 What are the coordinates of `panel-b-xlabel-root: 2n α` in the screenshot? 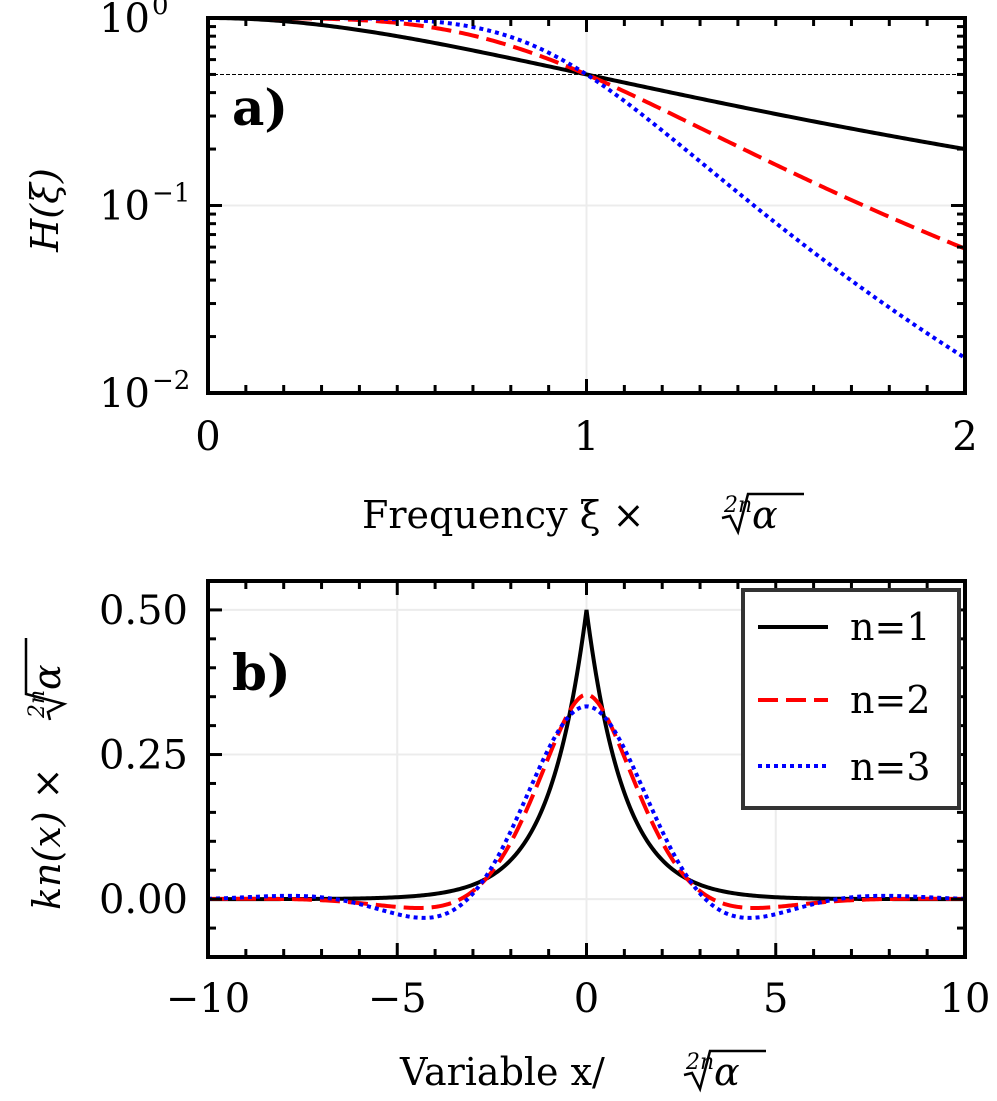 It's located at (724, 1071).